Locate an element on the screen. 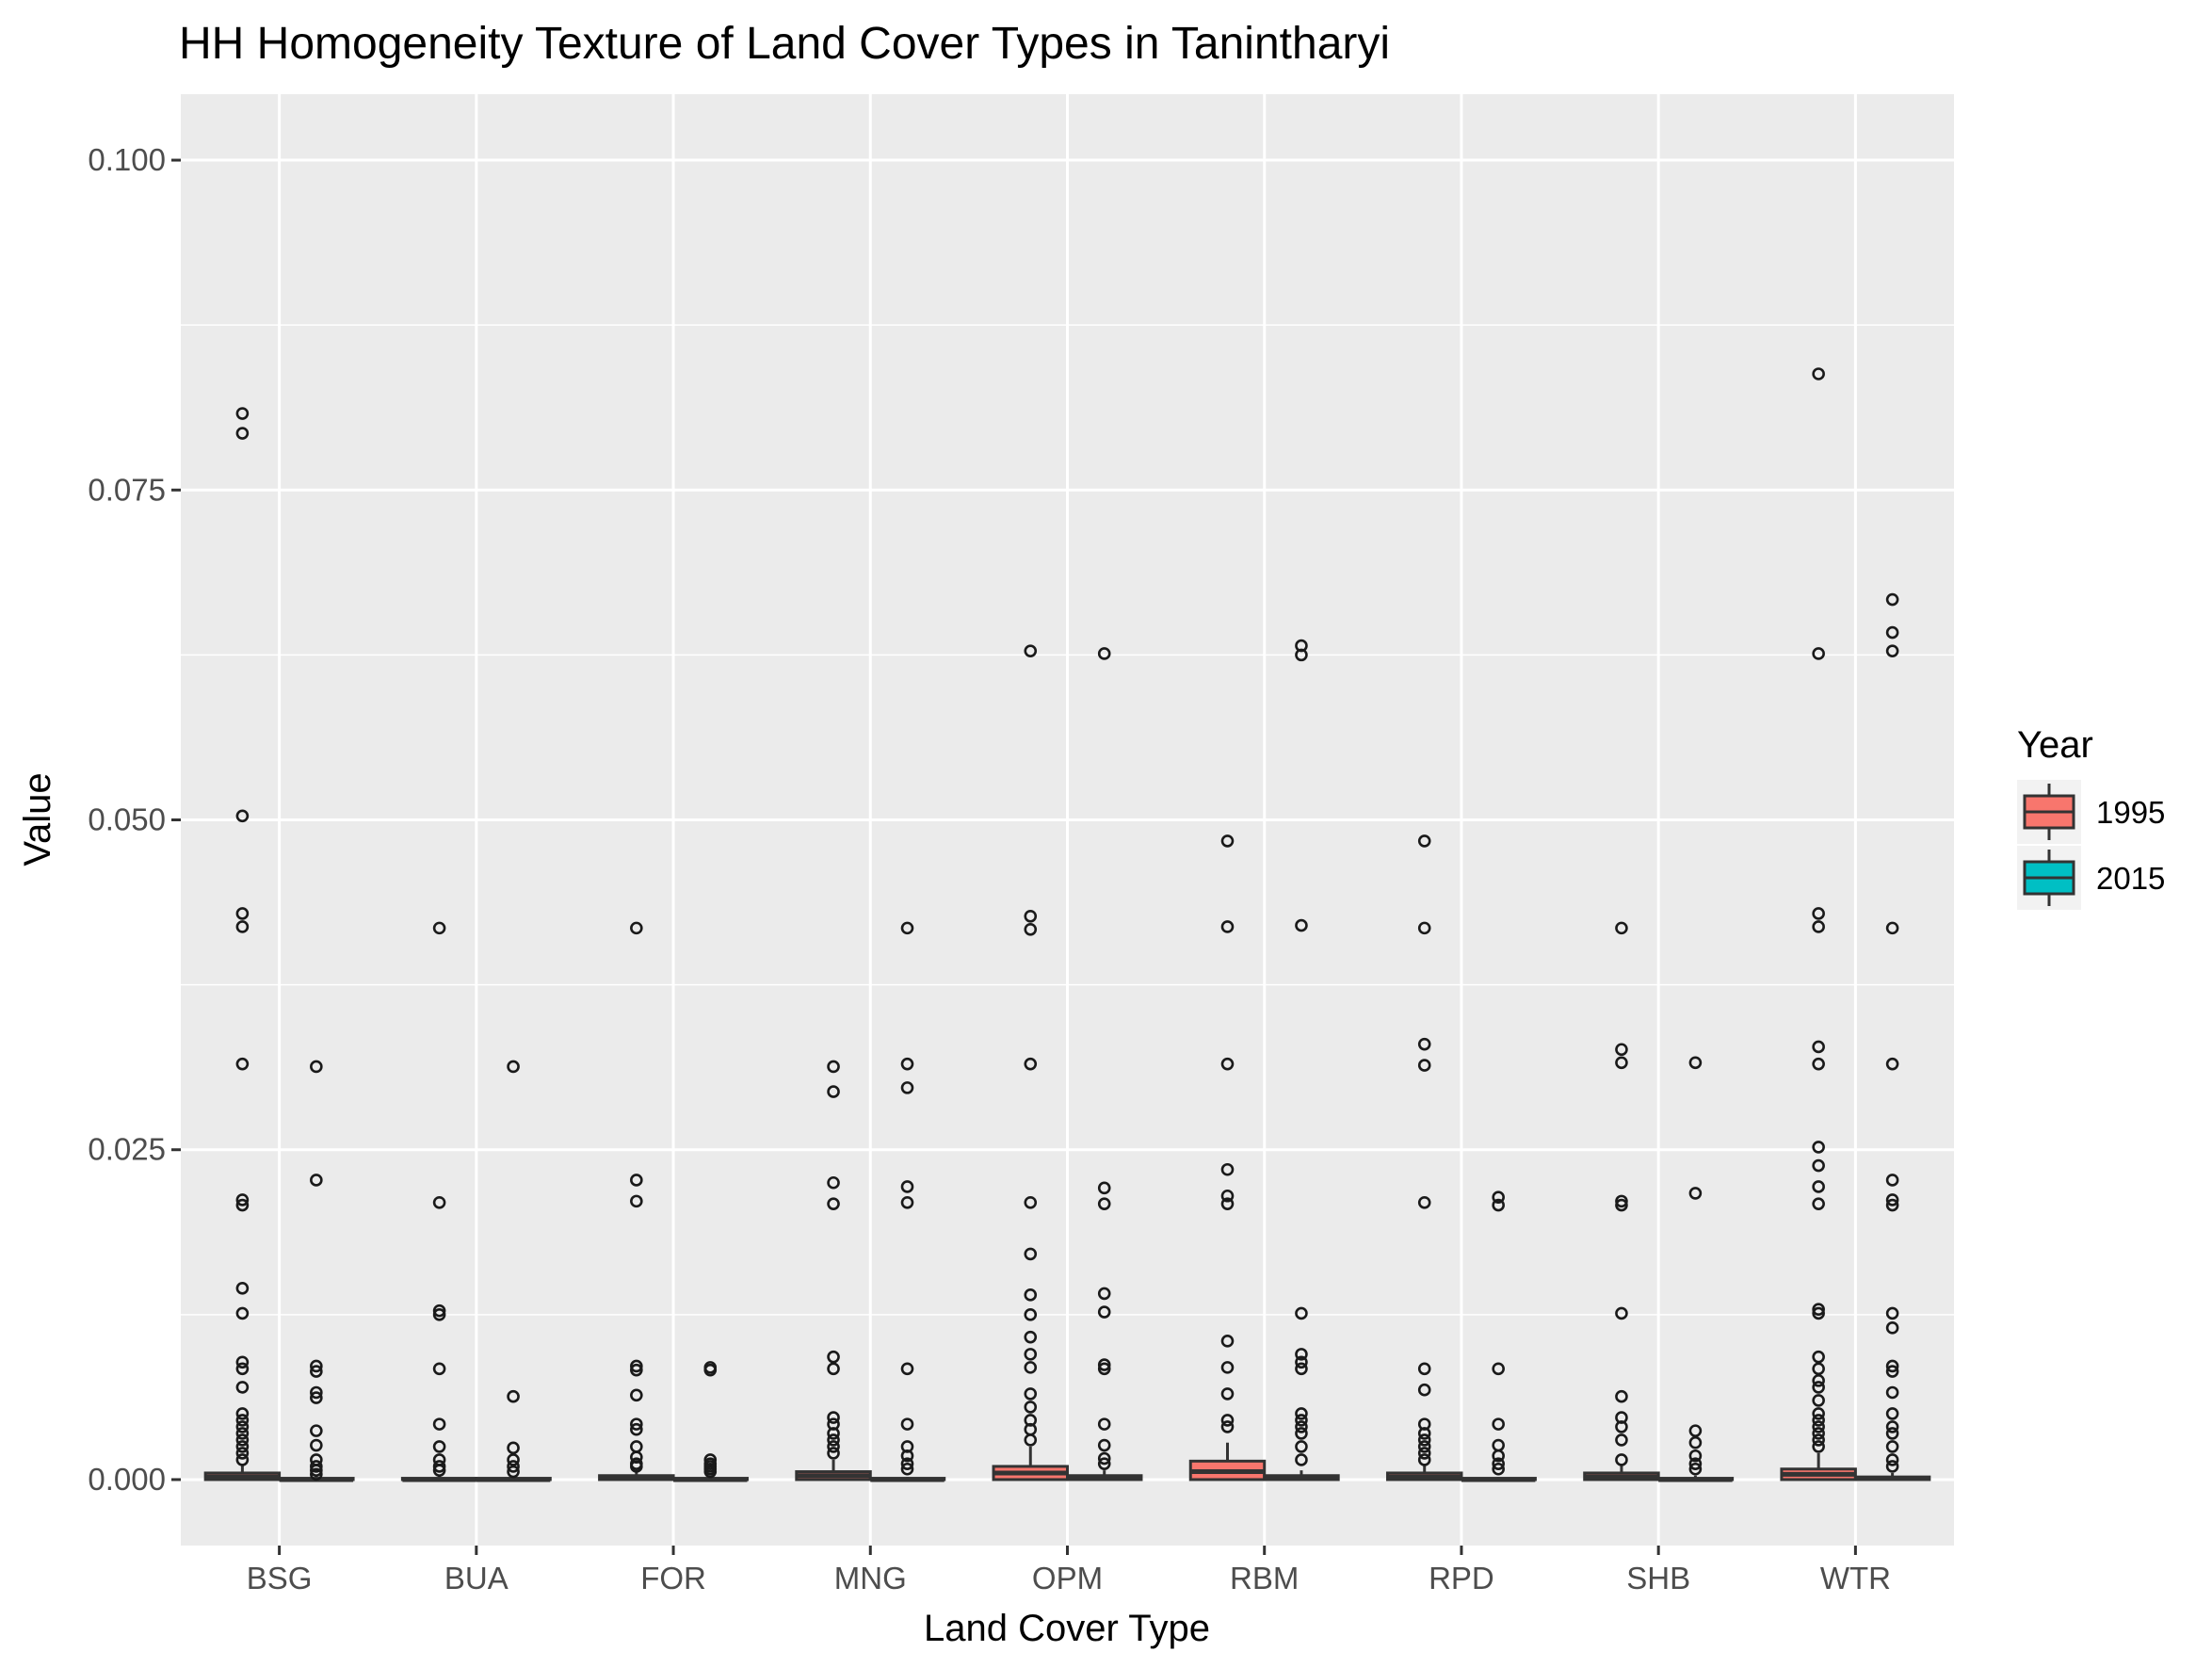 The image size is (2212, 1668). box-SHB-1995 is located at coordinates (1621, 1201).